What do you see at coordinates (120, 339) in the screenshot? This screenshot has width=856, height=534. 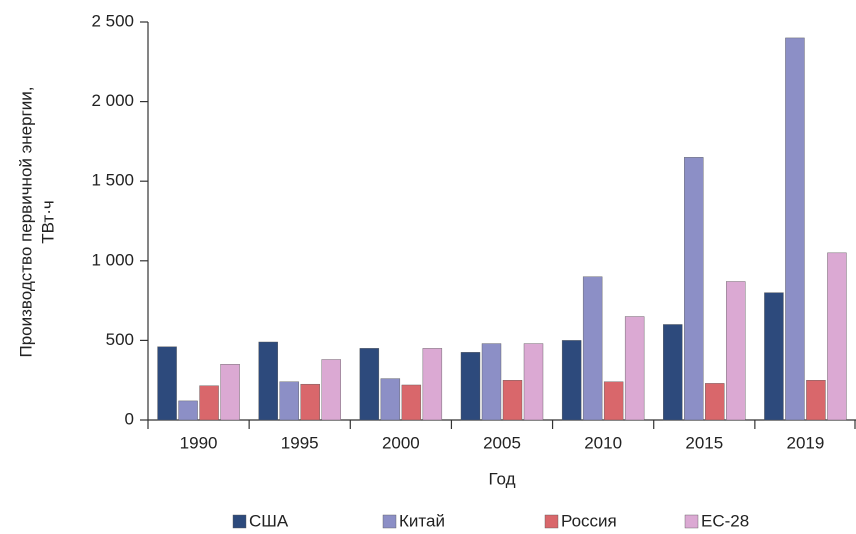 I see `y-tick-label: 500` at bounding box center [120, 339].